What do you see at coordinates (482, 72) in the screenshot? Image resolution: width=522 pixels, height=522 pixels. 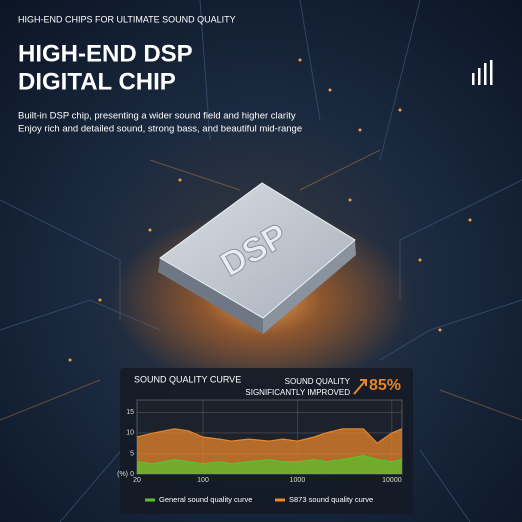 I see `sound-icon` at bounding box center [482, 72].